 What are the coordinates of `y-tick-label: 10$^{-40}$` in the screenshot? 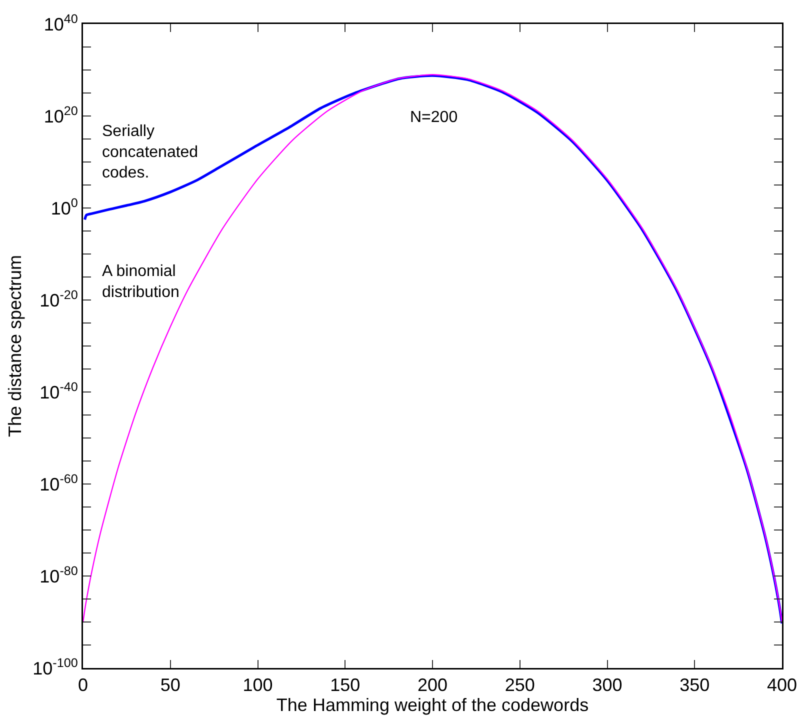 It's located at (59, 391).